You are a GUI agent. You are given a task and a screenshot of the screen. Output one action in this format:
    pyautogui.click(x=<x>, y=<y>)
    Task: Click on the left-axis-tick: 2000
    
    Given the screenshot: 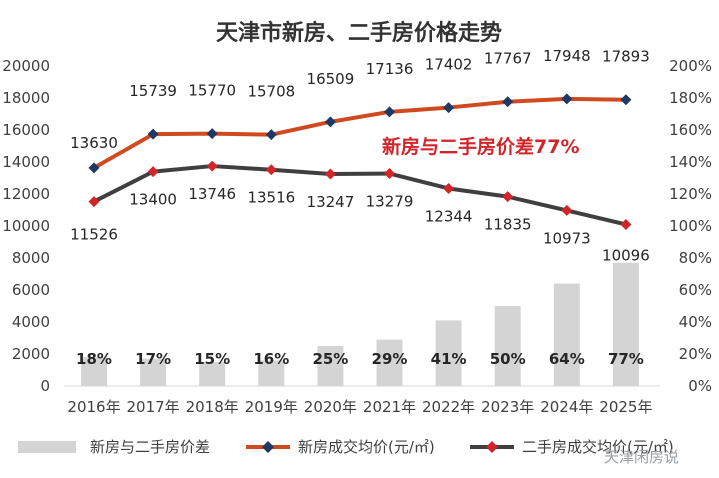 What is the action you would take?
    pyautogui.click(x=31, y=354)
    